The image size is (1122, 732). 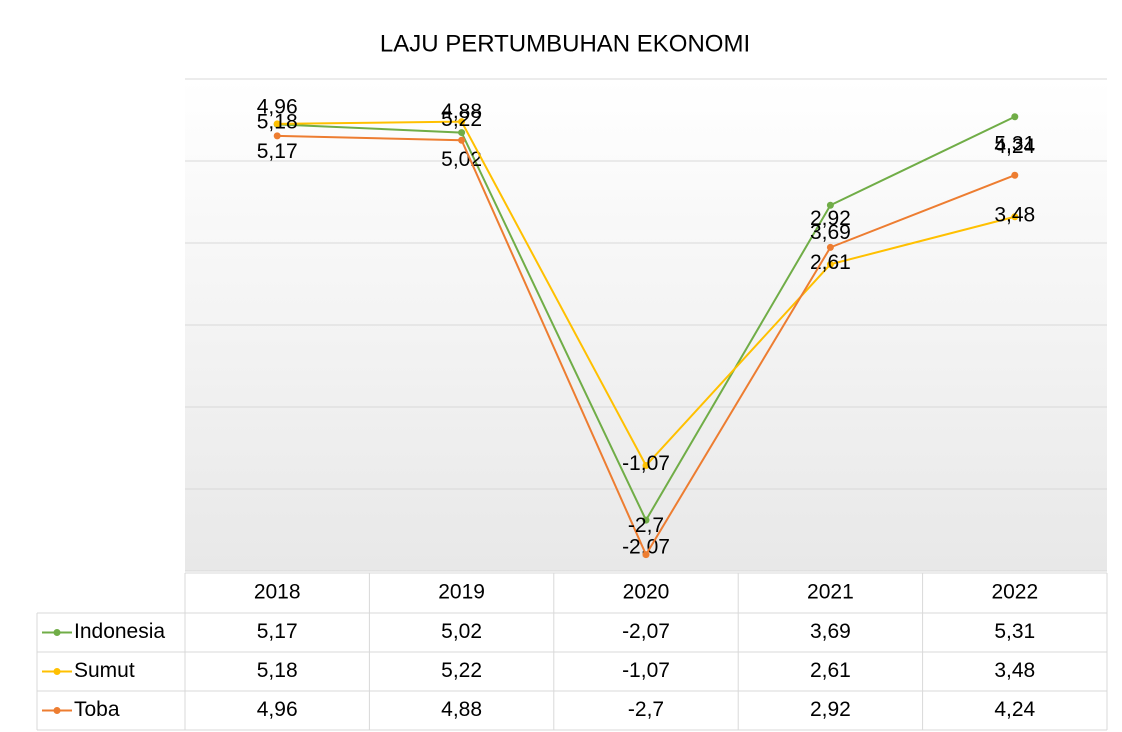 What do you see at coordinates (646, 631) in the screenshot?
I see `table-value: -2,07` at bounding box center [646, 631].